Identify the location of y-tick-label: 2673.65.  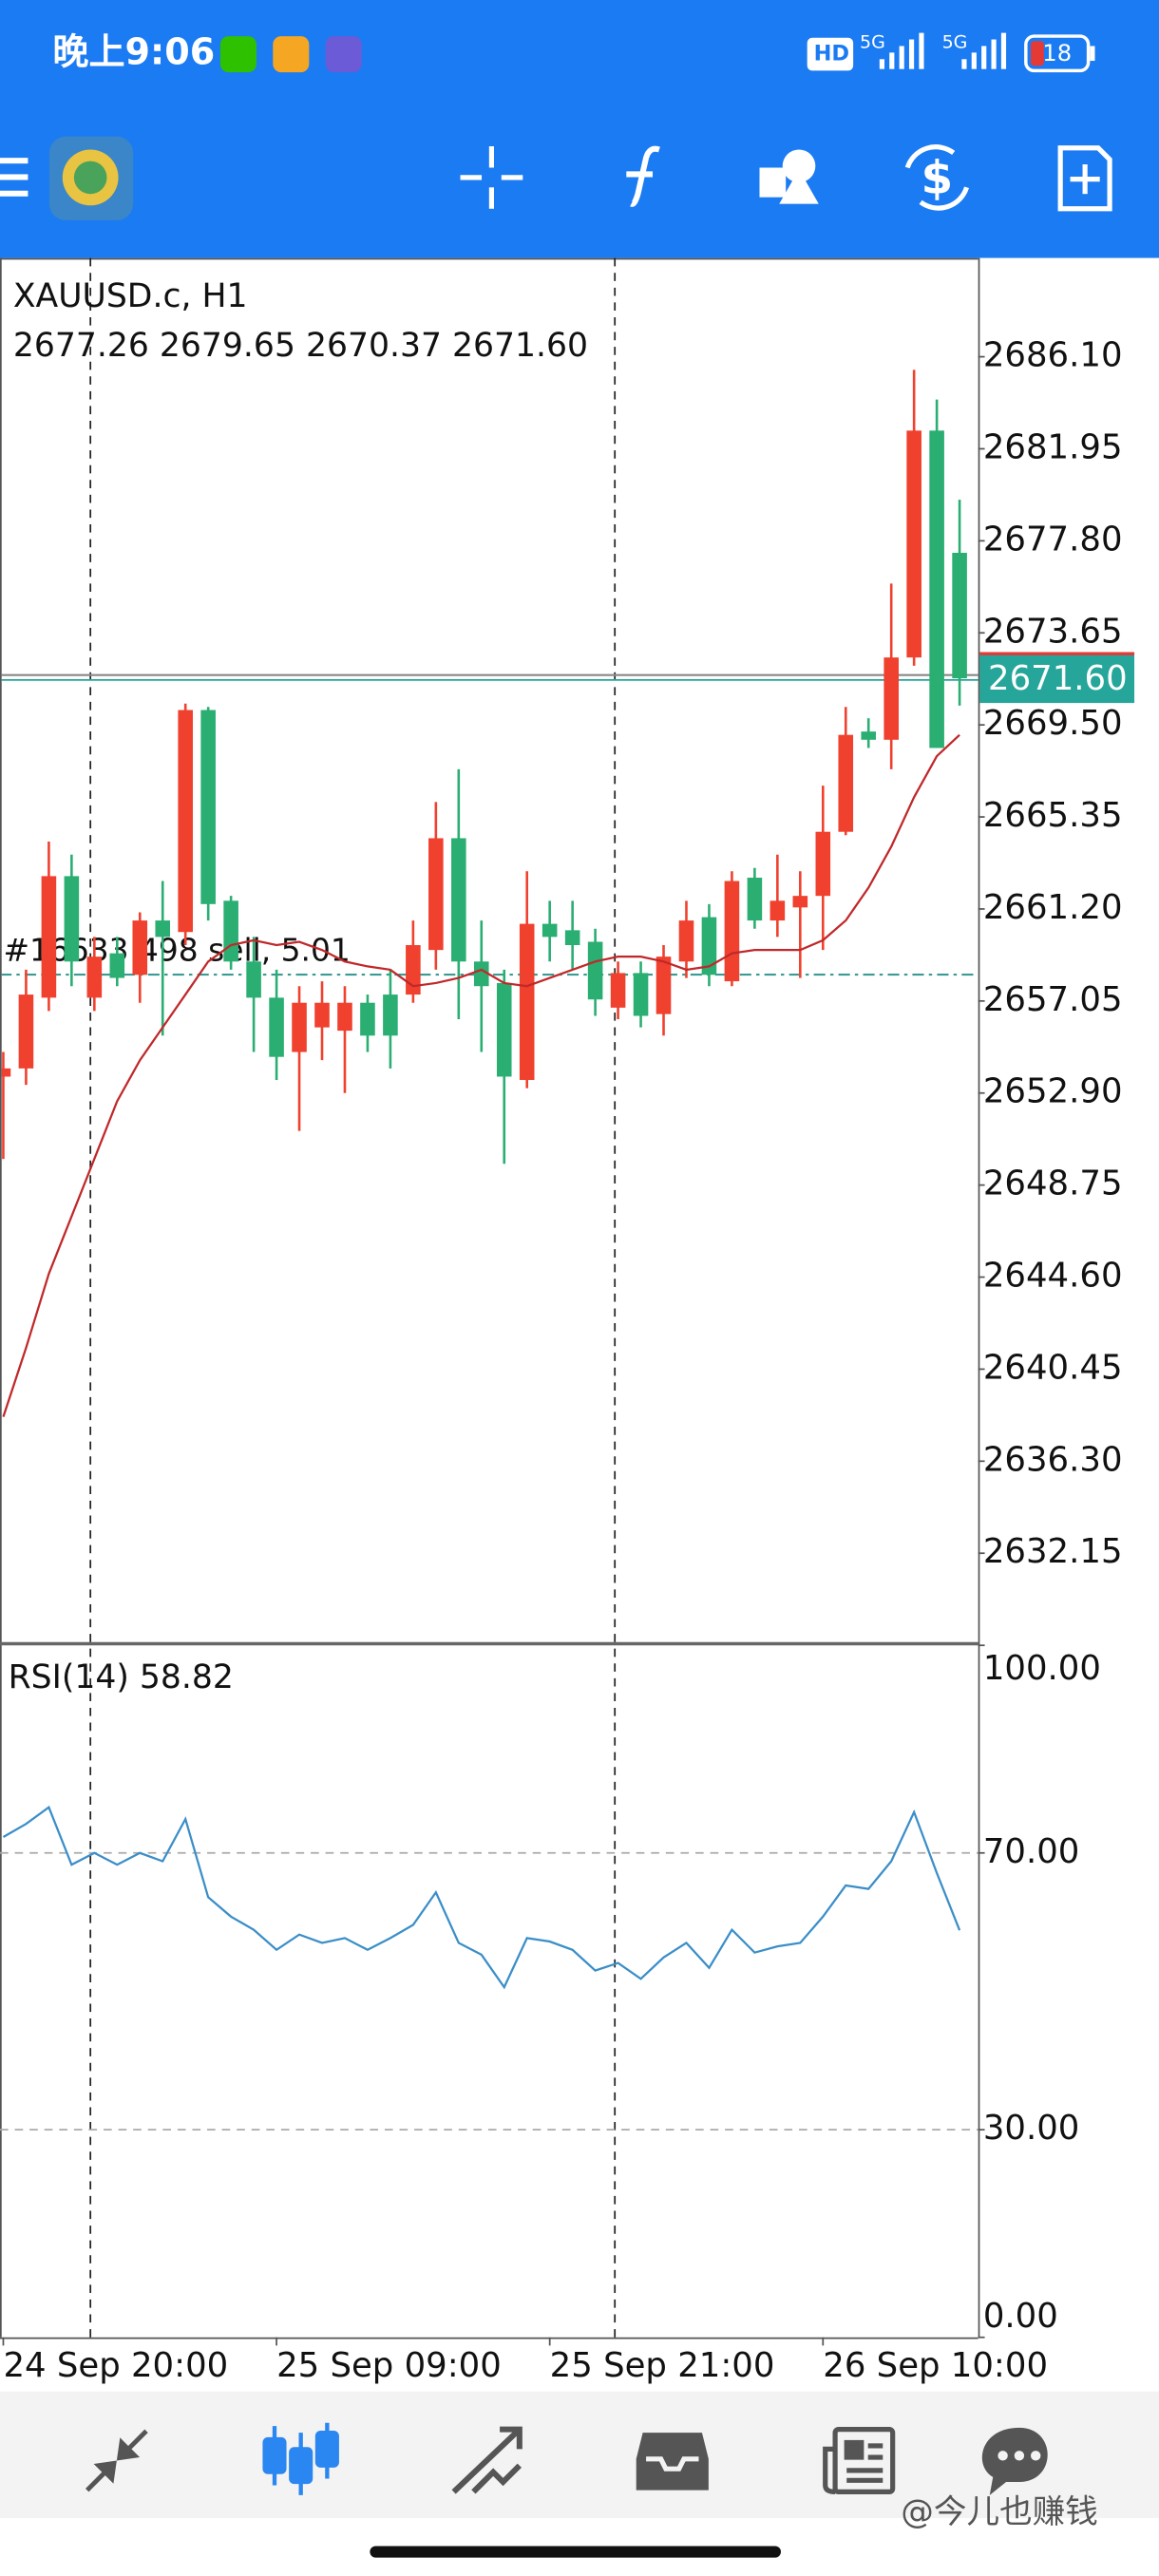
(1053, 631).